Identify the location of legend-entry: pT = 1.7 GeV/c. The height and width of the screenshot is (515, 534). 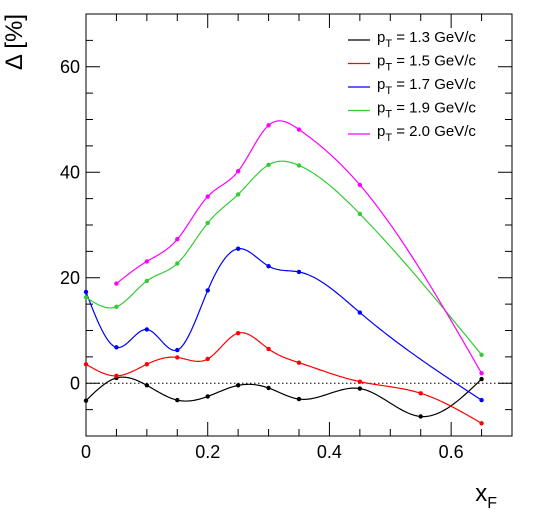
(412, 86).